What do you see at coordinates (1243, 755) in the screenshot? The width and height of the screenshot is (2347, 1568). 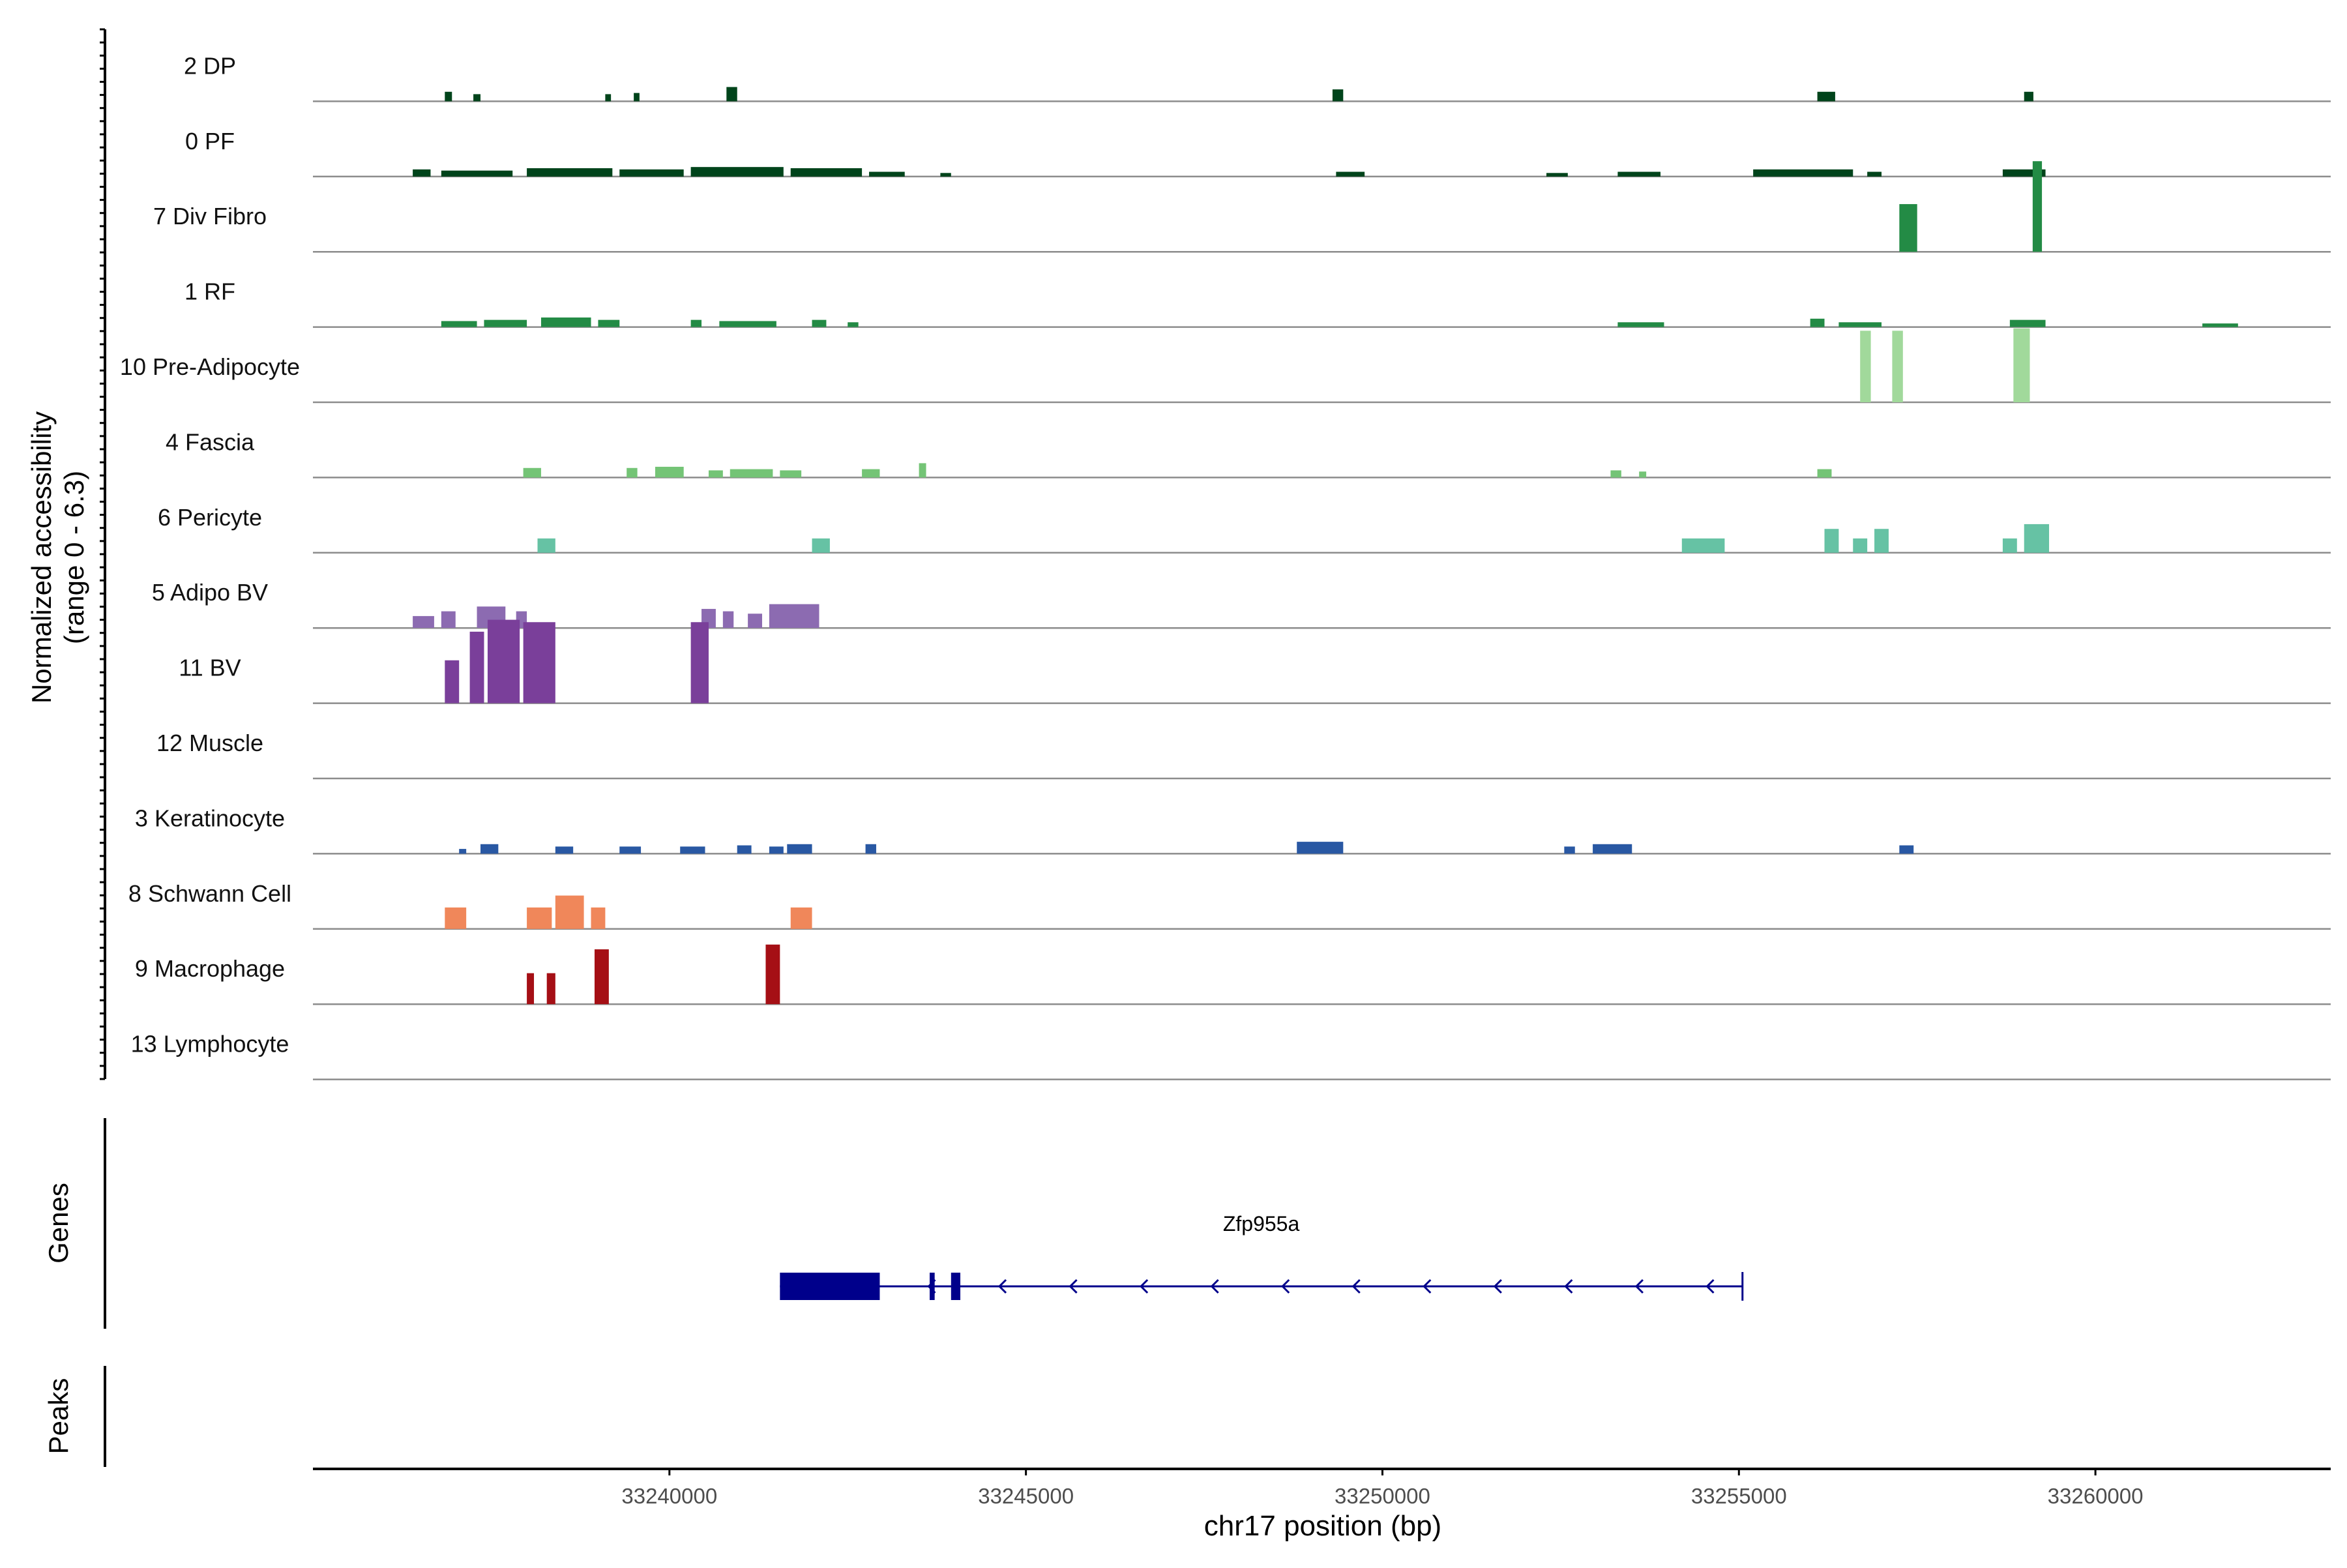 I see `track-12-muscle: 12 Muscle` at bounding box center [1243, 755].